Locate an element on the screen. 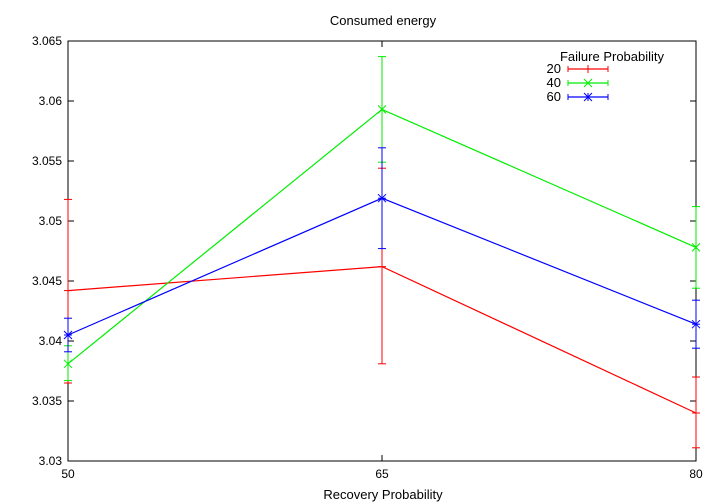 Image resolution: width=720 pixels, height=504 pixels. x-tick-label: 50 is located at coordinates (68, 474).